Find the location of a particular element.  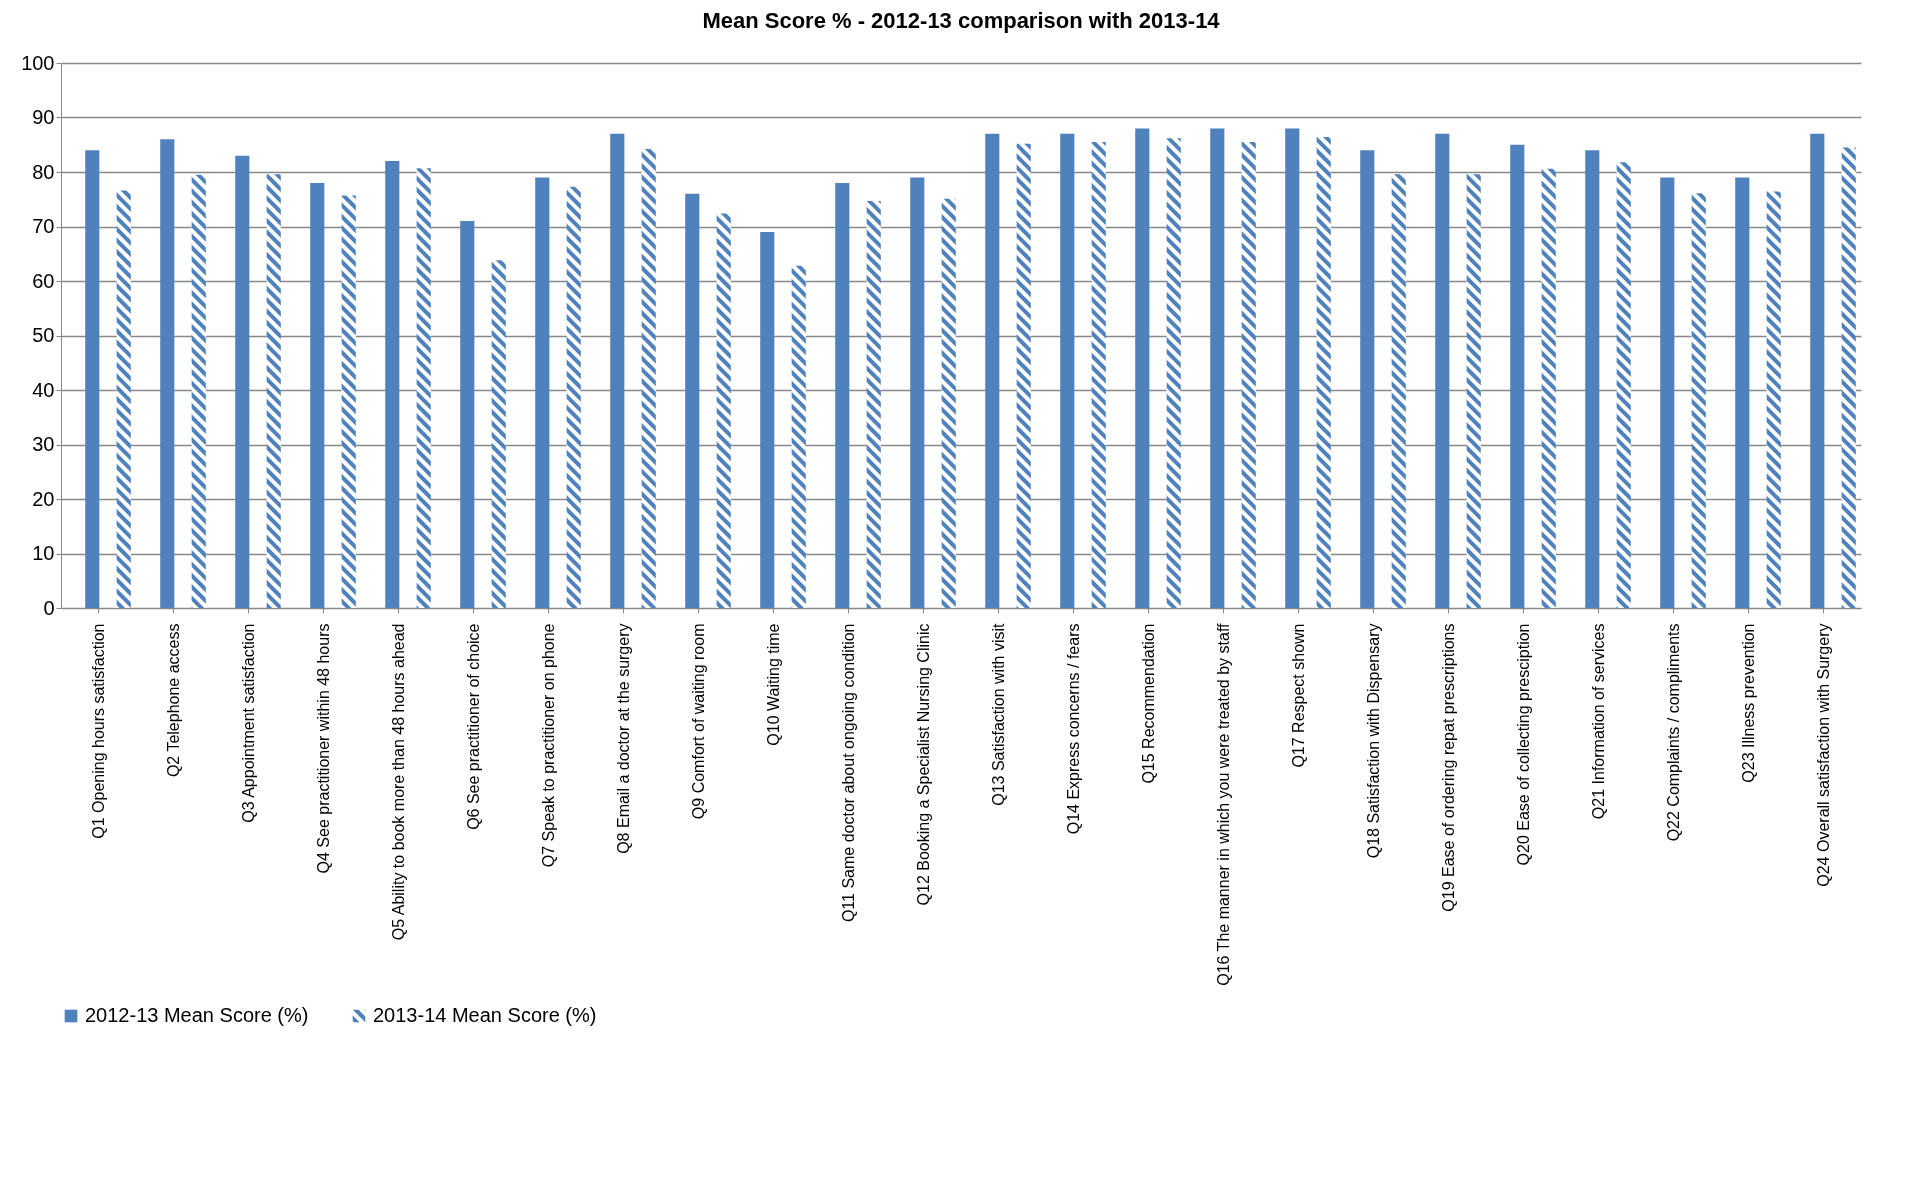

y-tick-label: 70 is located at coordinates (43, 226).